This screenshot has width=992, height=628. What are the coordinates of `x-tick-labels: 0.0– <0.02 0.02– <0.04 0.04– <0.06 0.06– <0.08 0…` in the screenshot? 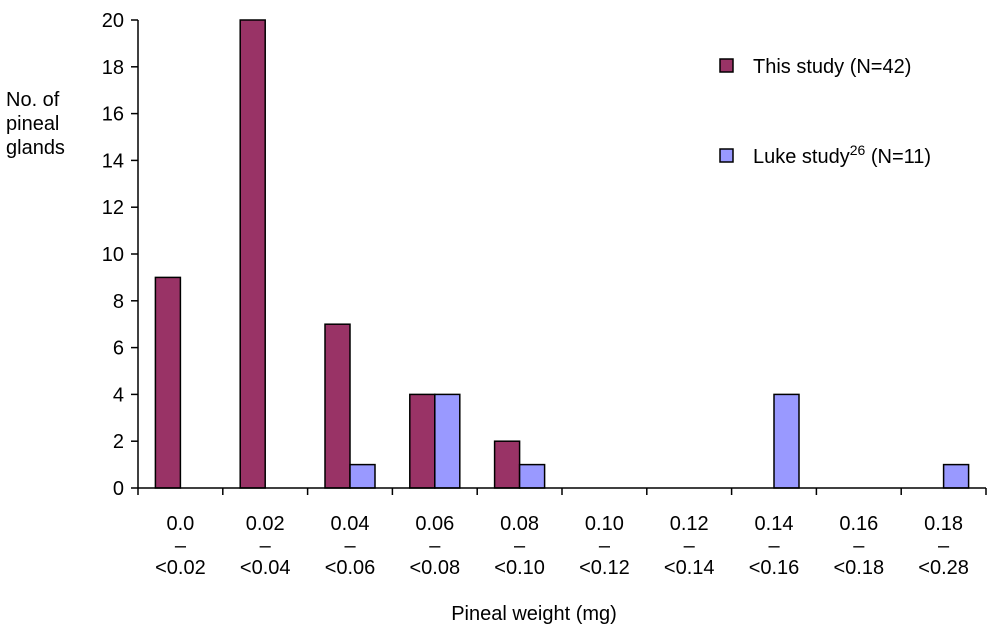 It's located at (562, 546).